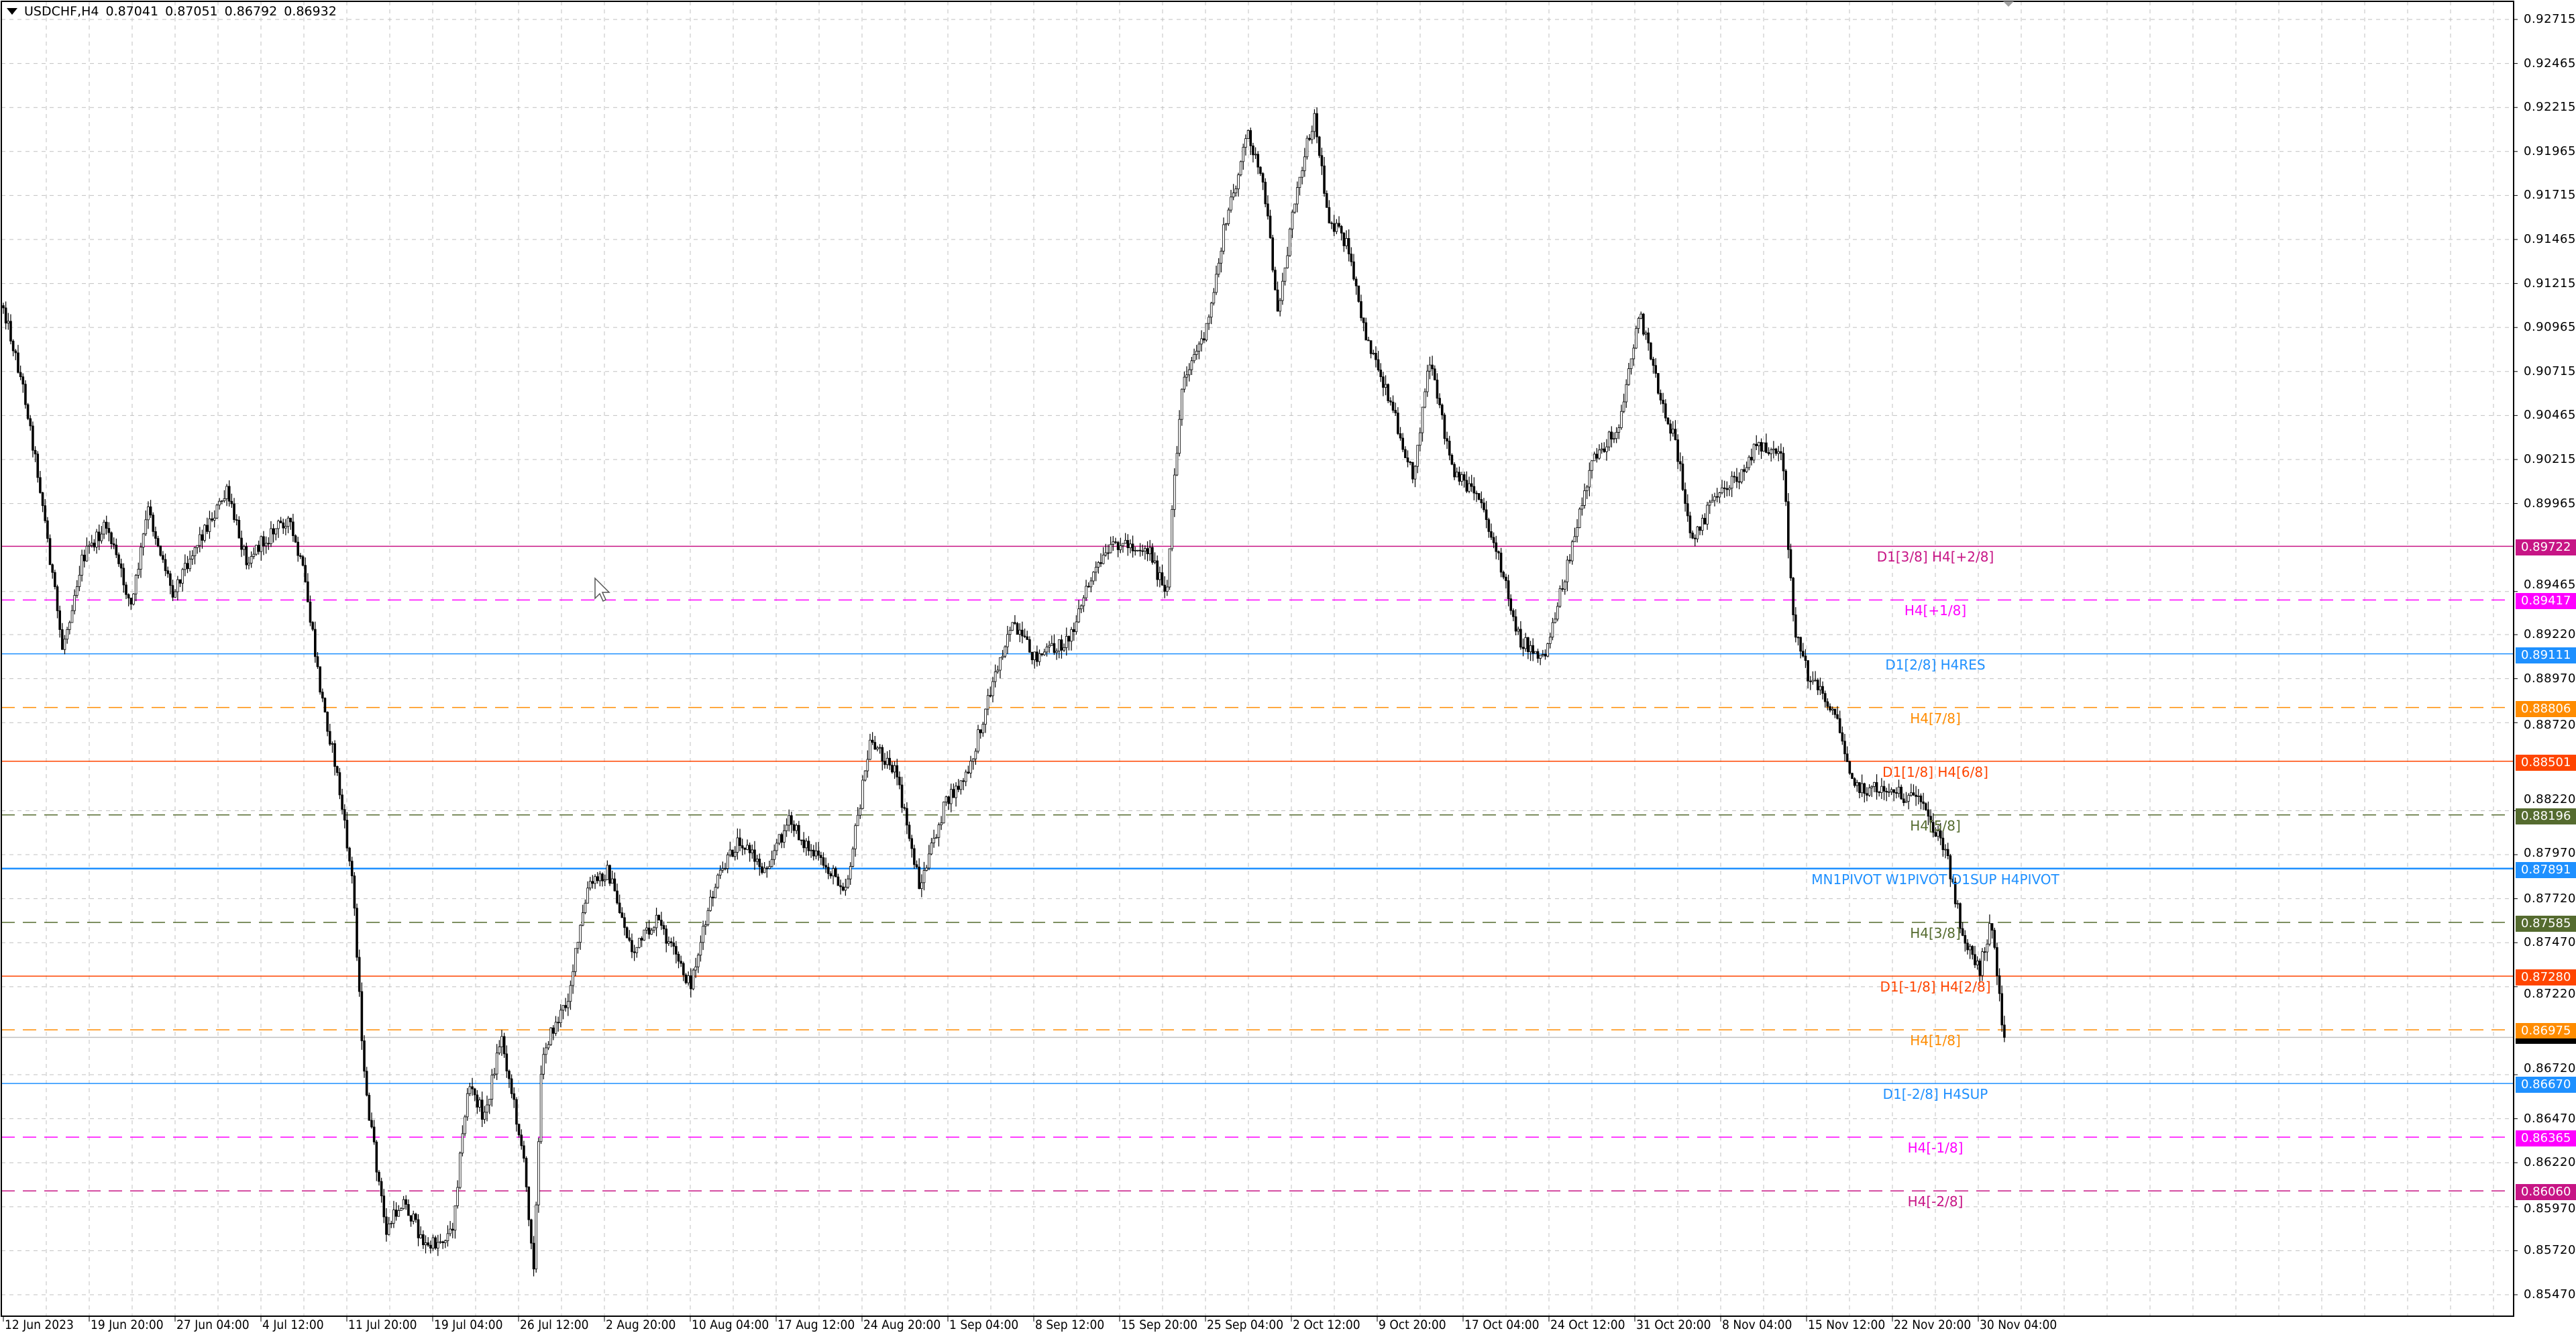 Image resolution: width=2576 pixels, height=1339 pixels. Describe the element at coordinates (2550, 195) in the screenshot. I see `price-axis-label: 0.91715` at that location.